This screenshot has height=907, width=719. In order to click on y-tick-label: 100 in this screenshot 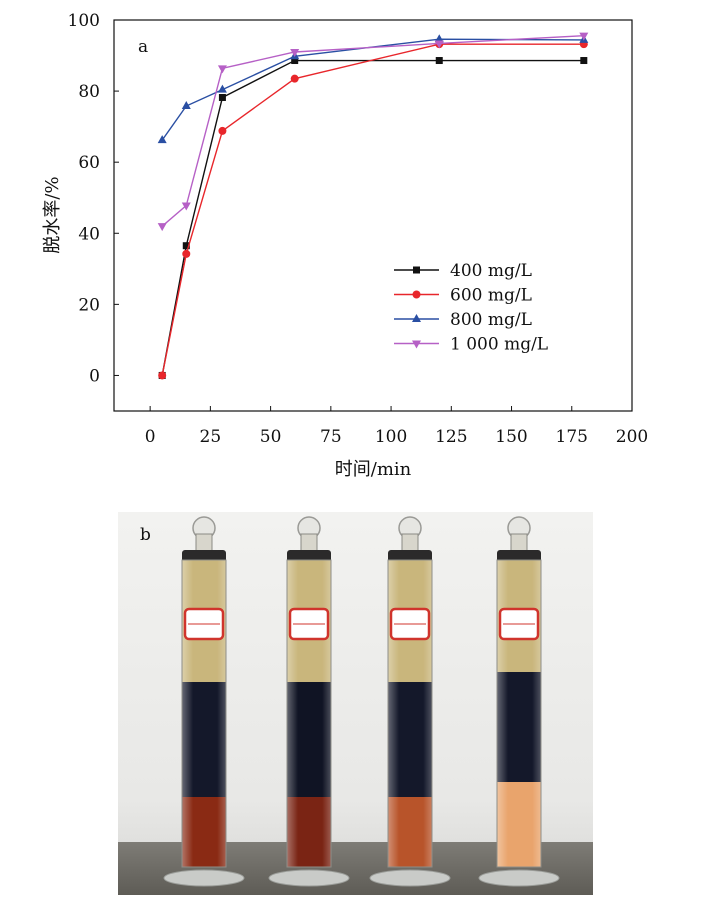, I will do `click(84, 21)`.